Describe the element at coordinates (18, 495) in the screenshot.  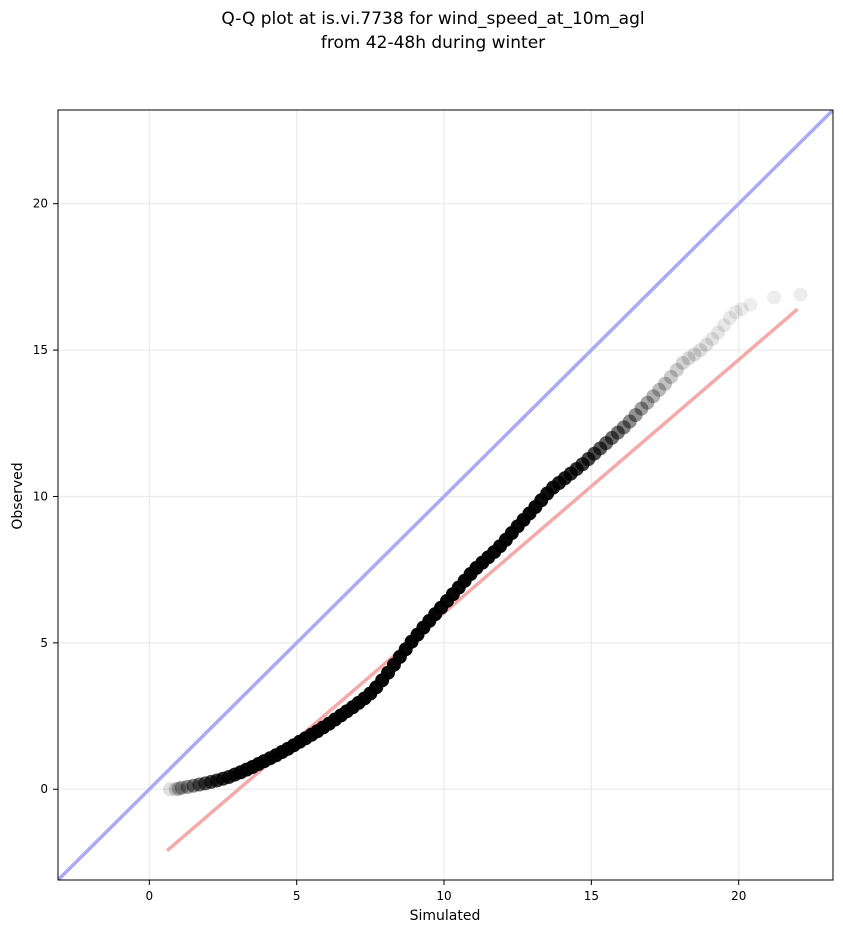
I see `y-axis-label: Observed` at that location.